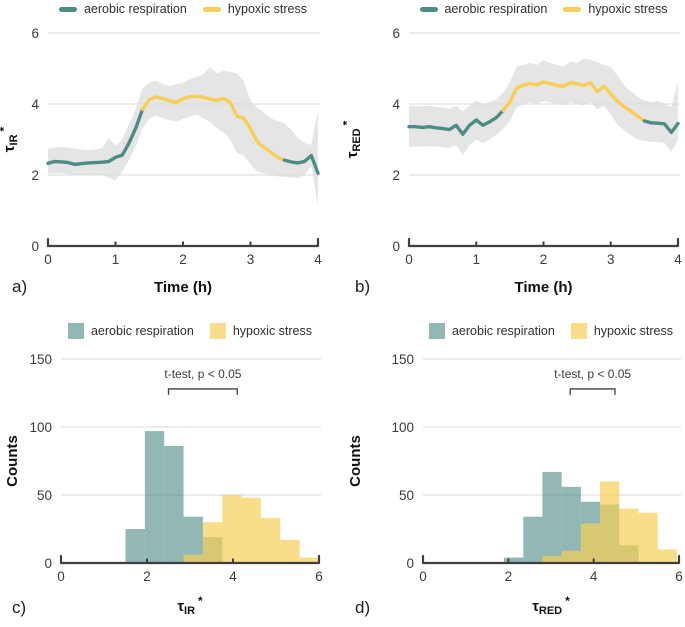  Describe the element at coordinates (12, 461) in the screenshot. I see `y-axis-title: Counts` at that location.